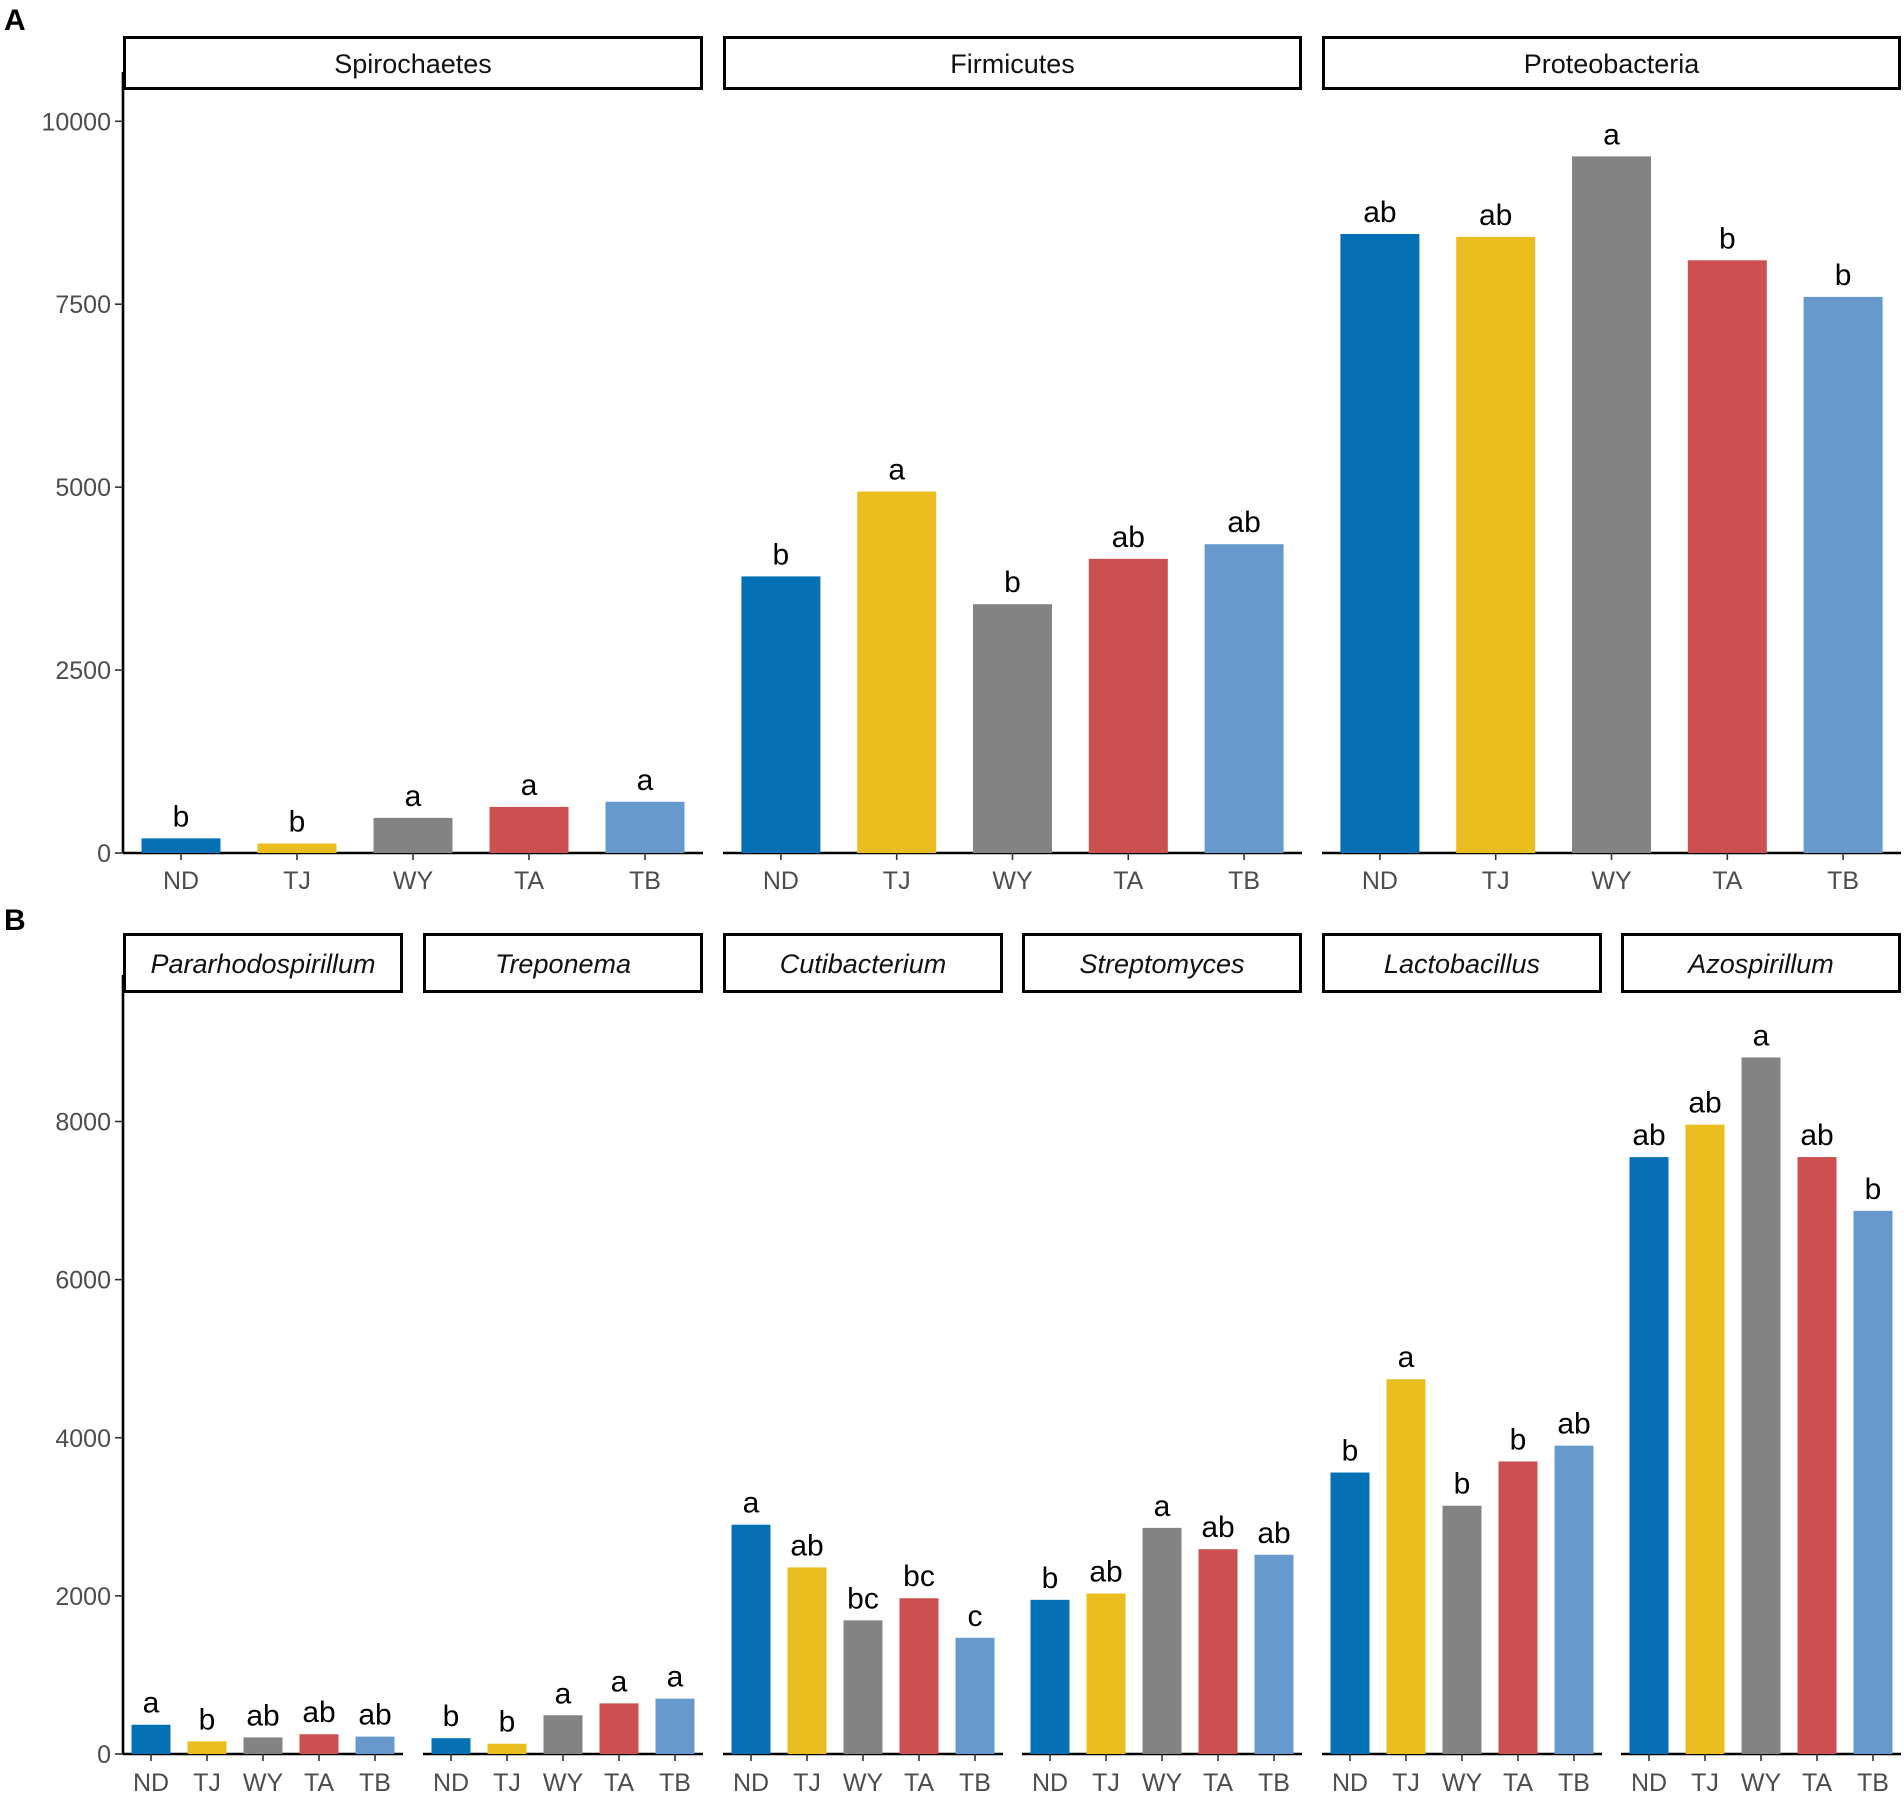  I want to click on facet-title: Pararhodospirillum, so click(262, 964).